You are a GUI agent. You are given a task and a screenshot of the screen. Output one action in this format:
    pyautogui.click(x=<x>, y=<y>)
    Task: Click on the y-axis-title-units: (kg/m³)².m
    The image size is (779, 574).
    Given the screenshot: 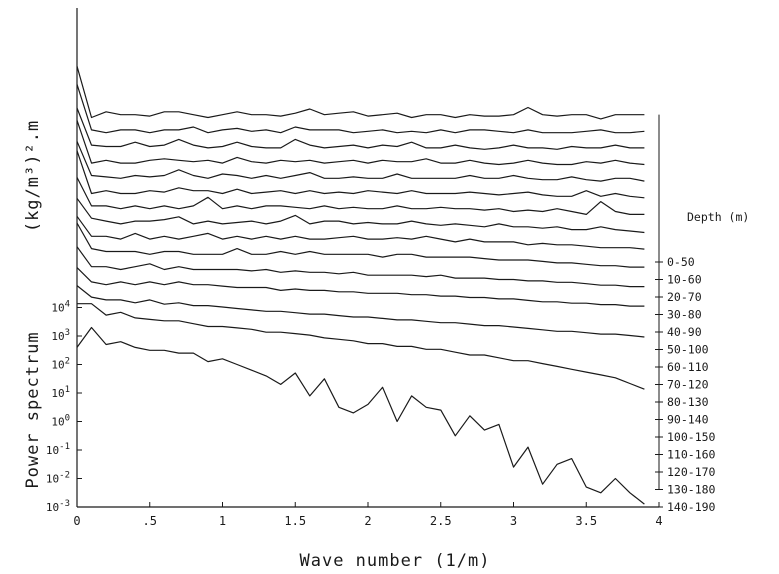 What is the action you would take?
    pyautogui.click(x=33, y=176)
    